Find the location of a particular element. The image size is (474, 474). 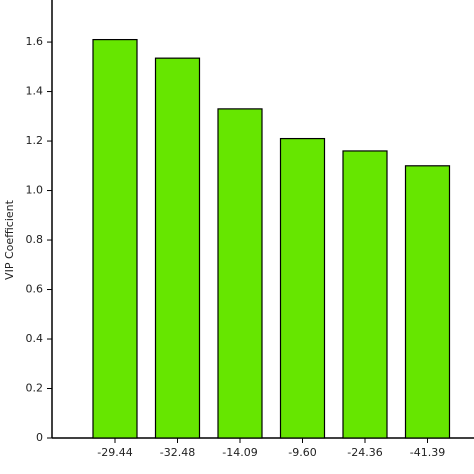

x-tick-label: -32.48 is located at coordinates (177, 452).